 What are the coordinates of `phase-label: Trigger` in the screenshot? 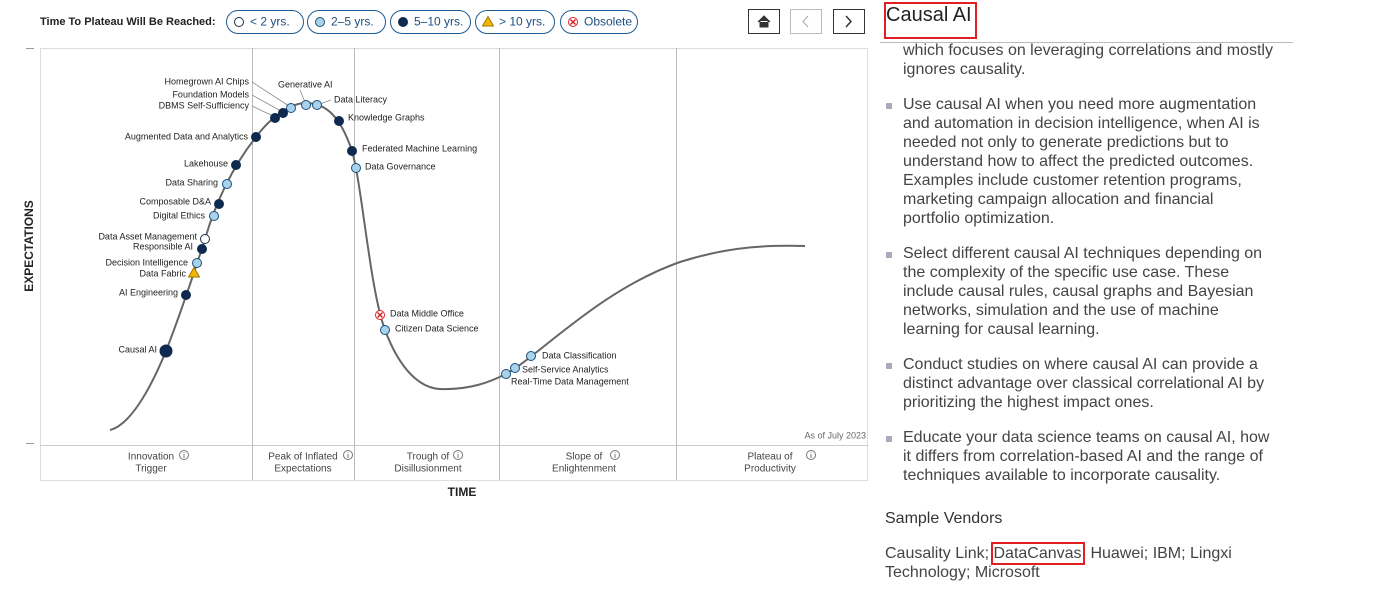 It's located at (151, 469).